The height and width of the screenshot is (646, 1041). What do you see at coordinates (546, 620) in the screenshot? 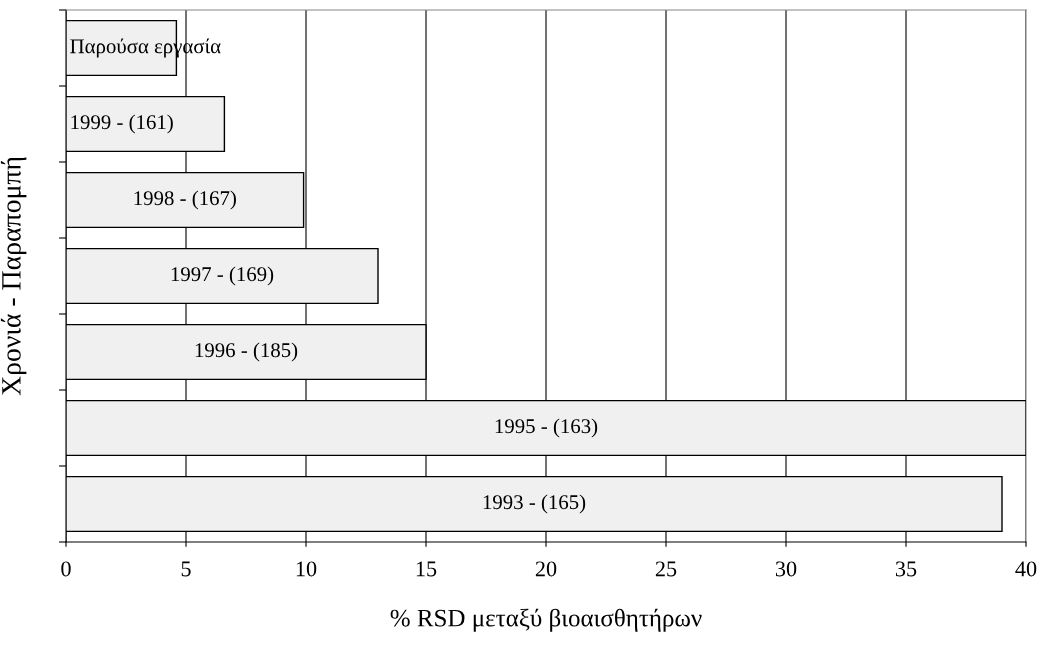
I see `x-axis-title: % RSD μεταξύ βιοαισθητήρων` at bounding box center [546, 620].